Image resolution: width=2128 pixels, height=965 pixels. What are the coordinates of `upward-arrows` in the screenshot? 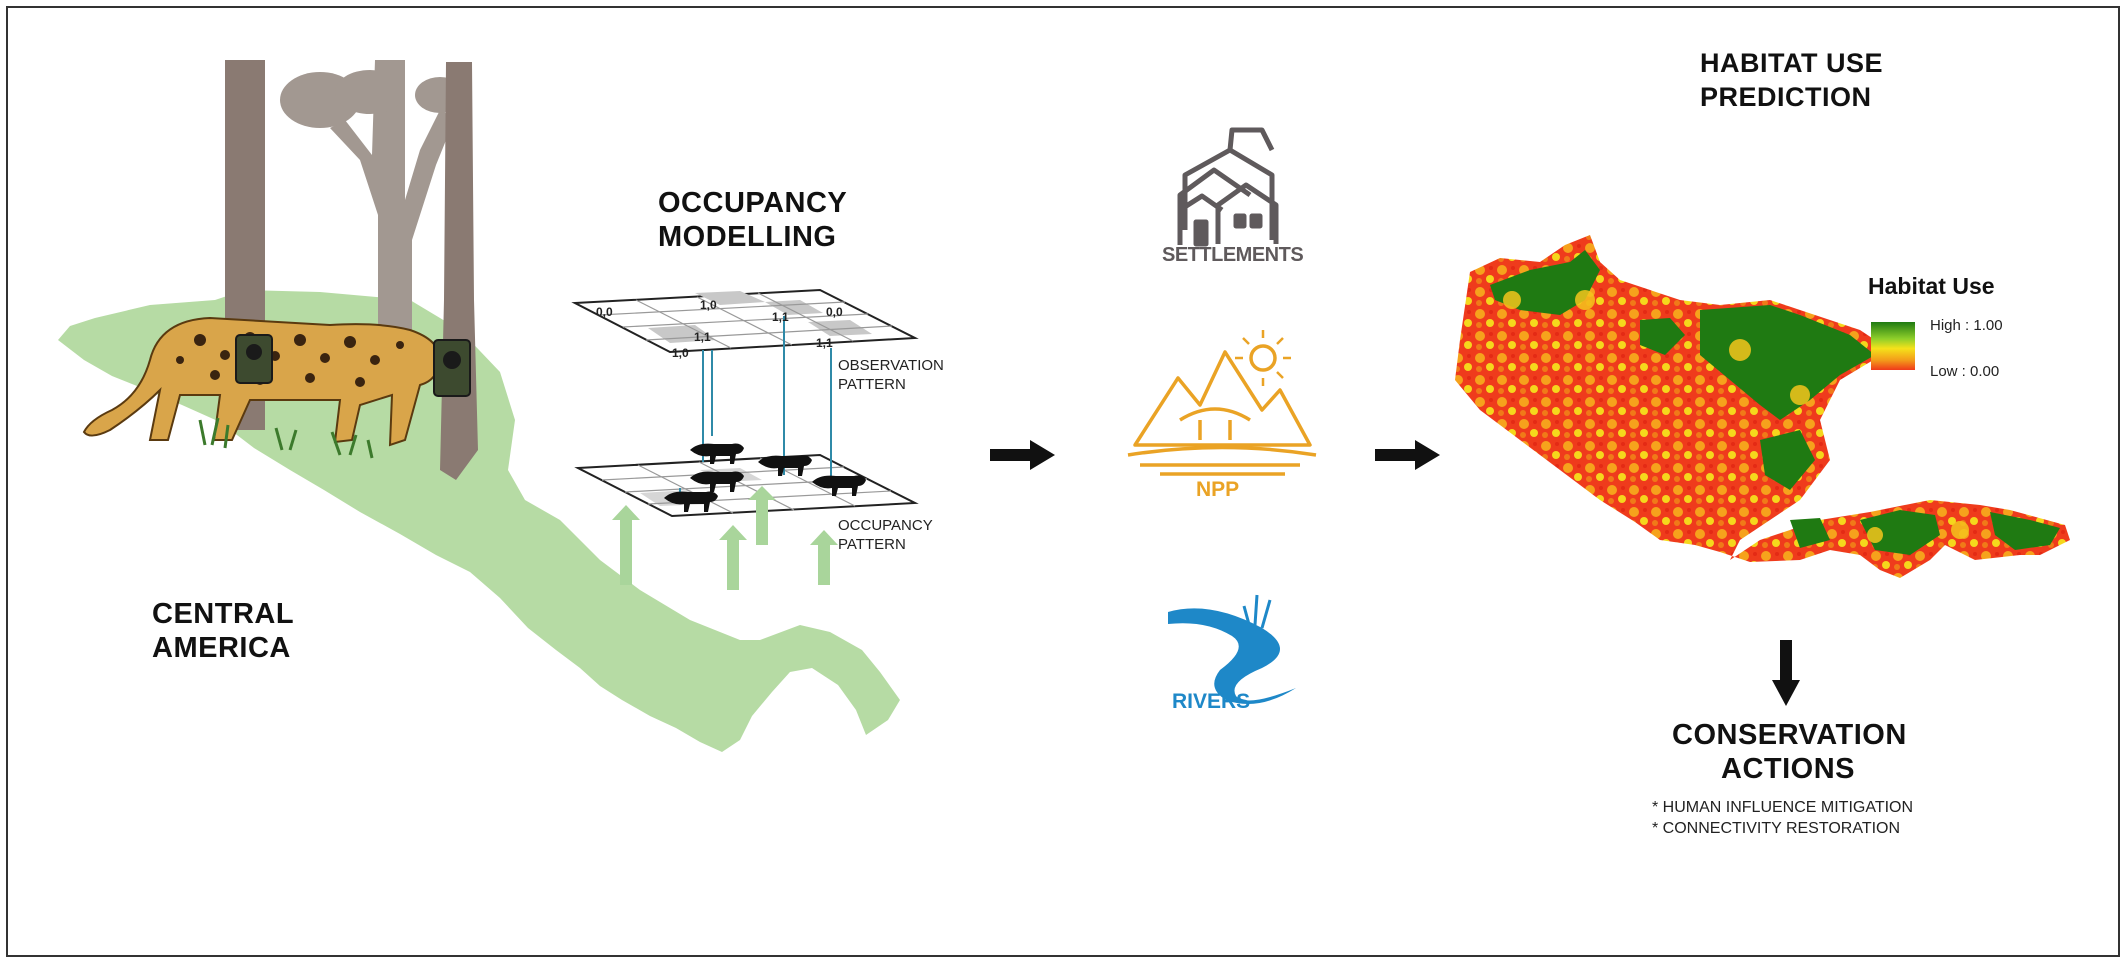 It's located at (725, 538).